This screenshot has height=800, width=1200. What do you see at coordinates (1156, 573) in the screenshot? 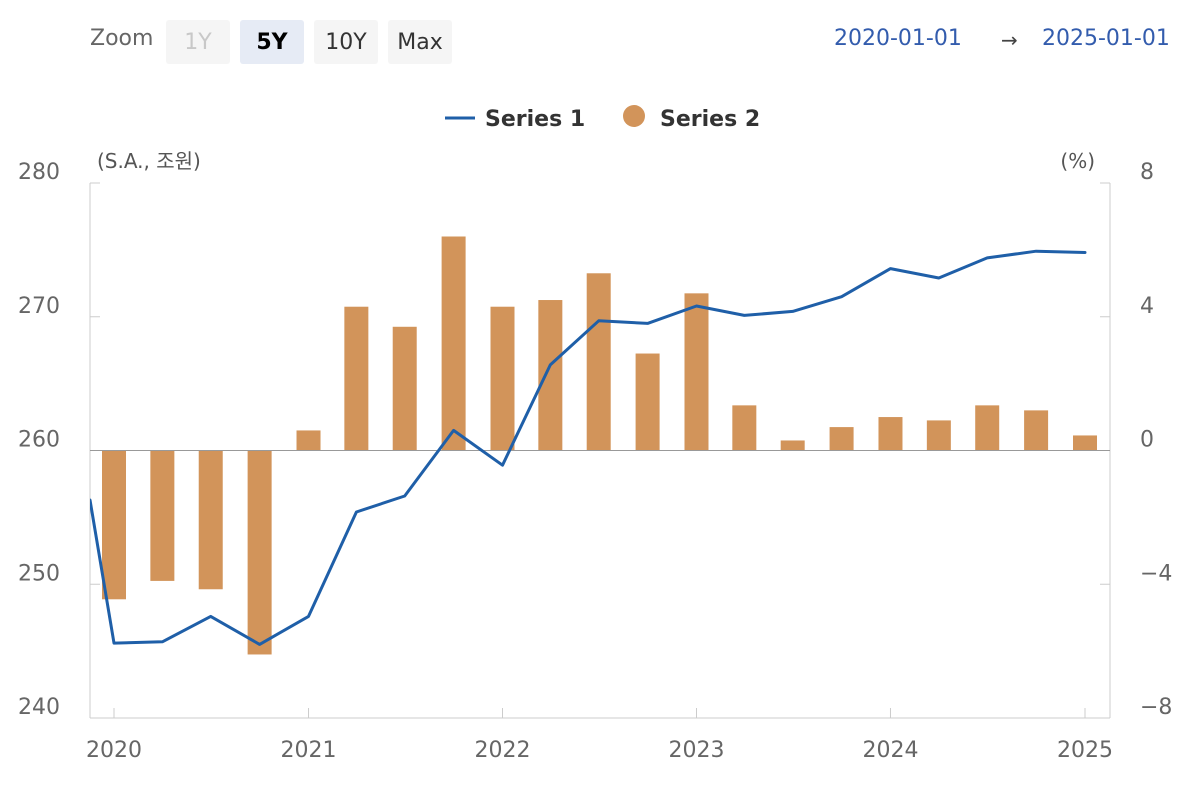
I see `right-axis-tick-label: −4` at bounding box center [1156, 573].